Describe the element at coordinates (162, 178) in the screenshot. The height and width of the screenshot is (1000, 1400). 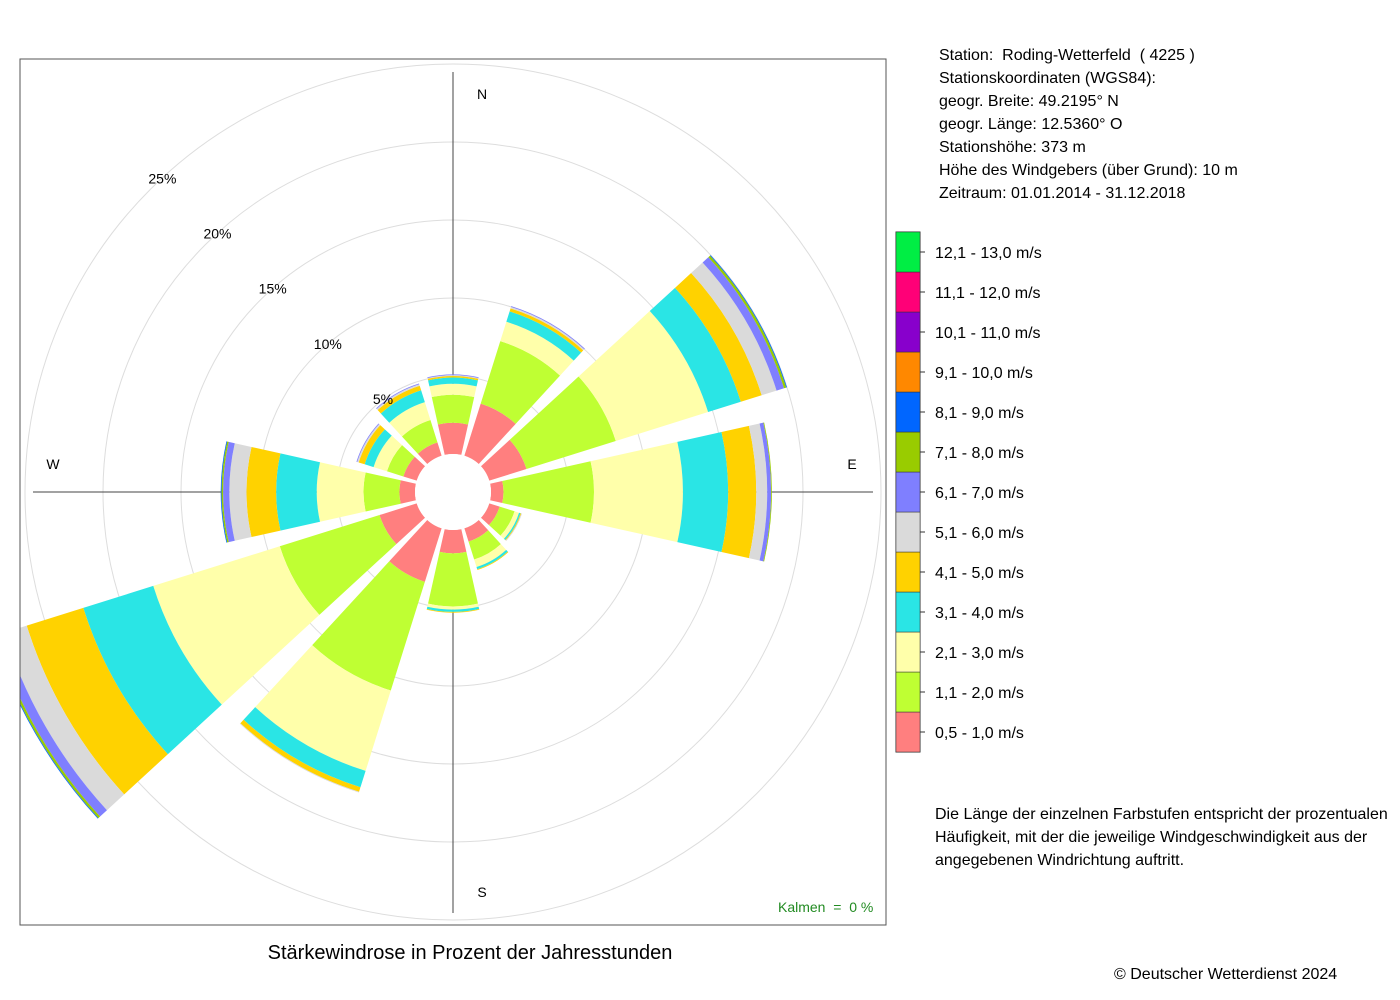
I see `radial-tick-label: 25%` at that location.